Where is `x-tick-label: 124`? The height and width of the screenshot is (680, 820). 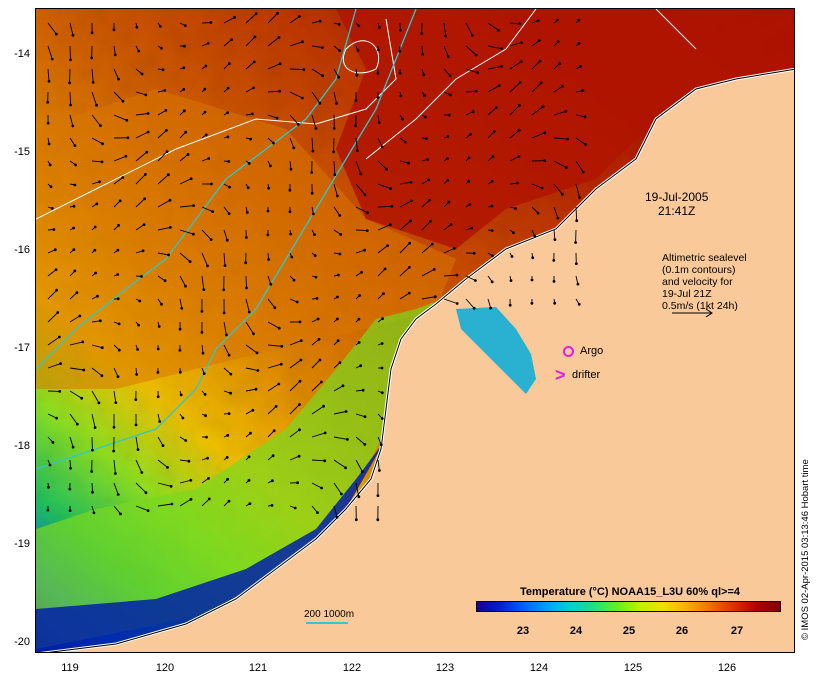
x-tick-label: 124 is located at coordinates (539, 668).